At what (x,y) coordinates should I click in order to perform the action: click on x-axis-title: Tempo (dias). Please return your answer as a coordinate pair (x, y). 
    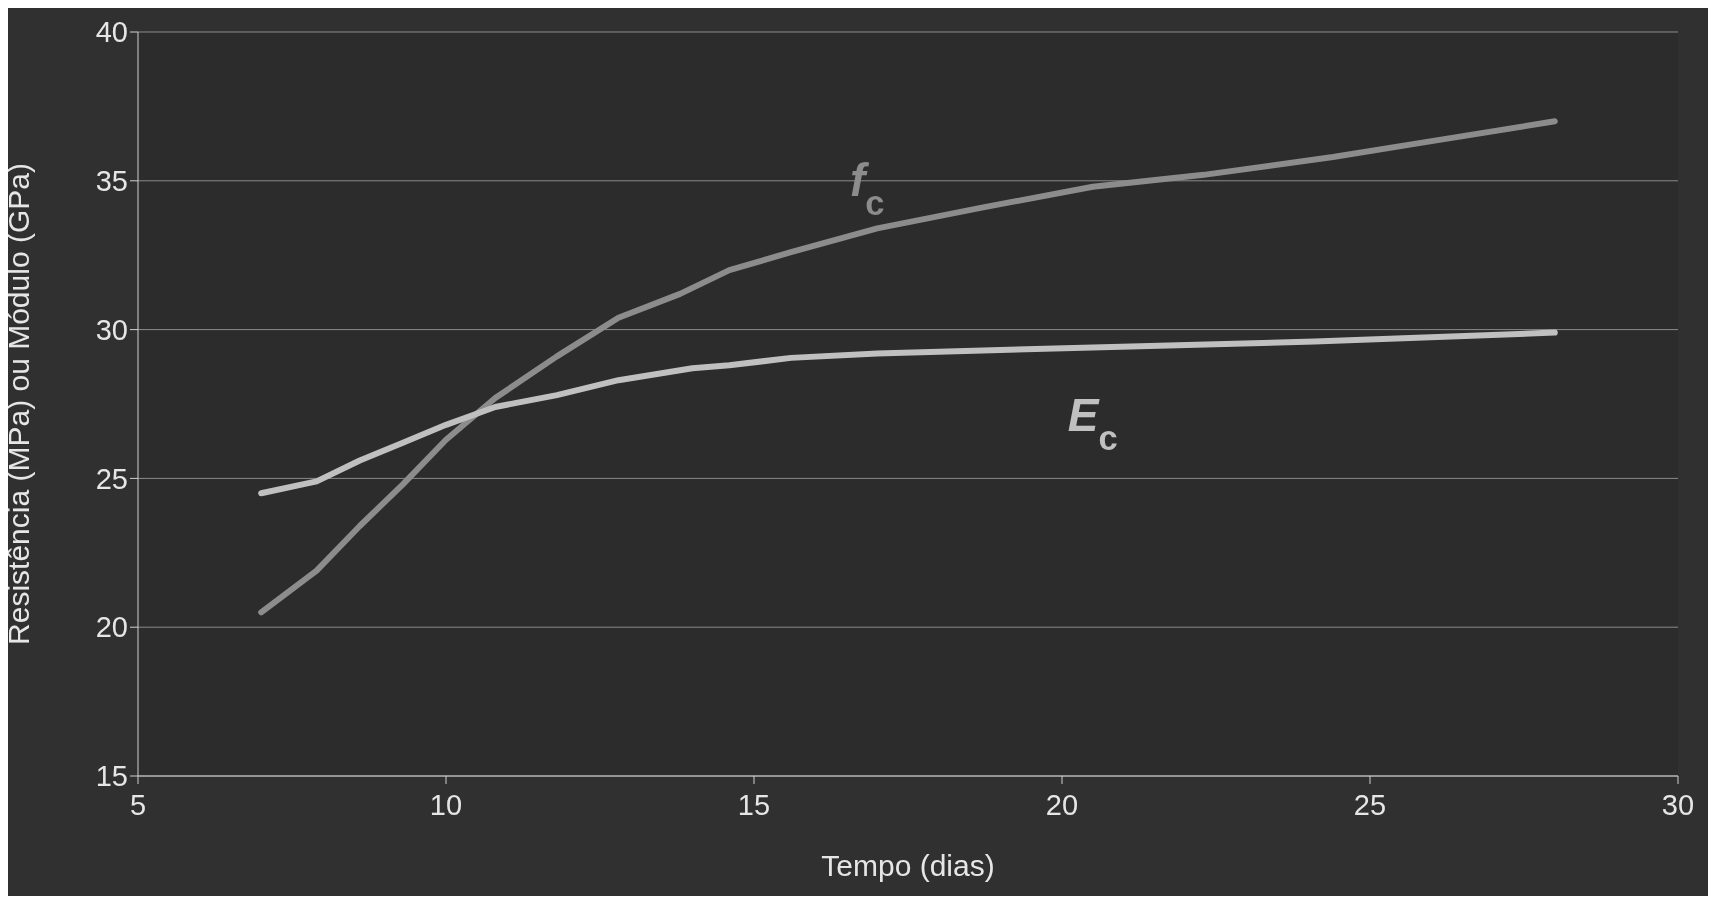
    Looking at the image, I should click on (908, 865).